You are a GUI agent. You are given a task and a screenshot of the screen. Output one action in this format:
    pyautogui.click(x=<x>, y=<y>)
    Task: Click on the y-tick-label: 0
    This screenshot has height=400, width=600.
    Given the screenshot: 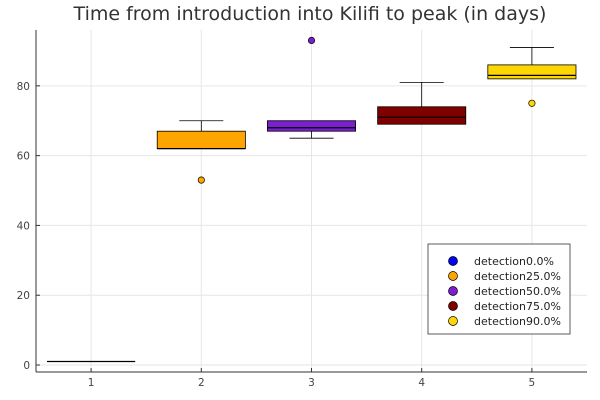 What is the action you would take?
    pyautogui.click(x=26, y=366)
    